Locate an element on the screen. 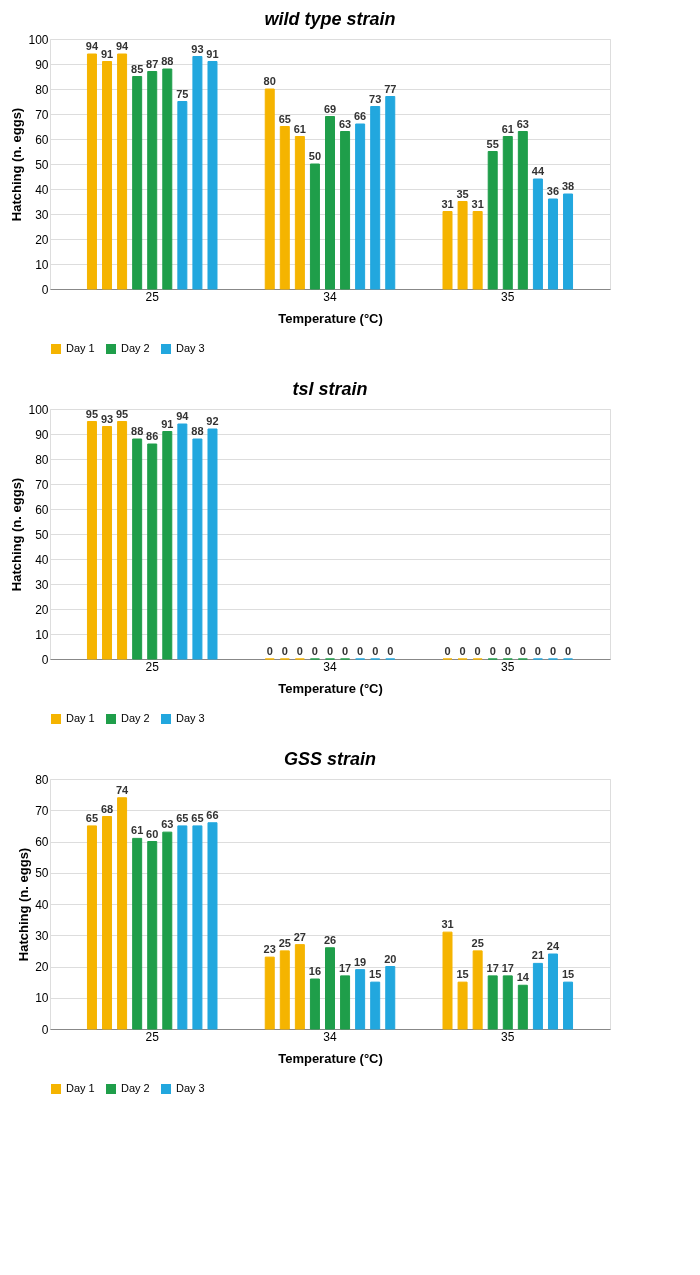 This screenshot has height=1275, width=700. y-tick-label: 10 is located at coordinates (42, 634).